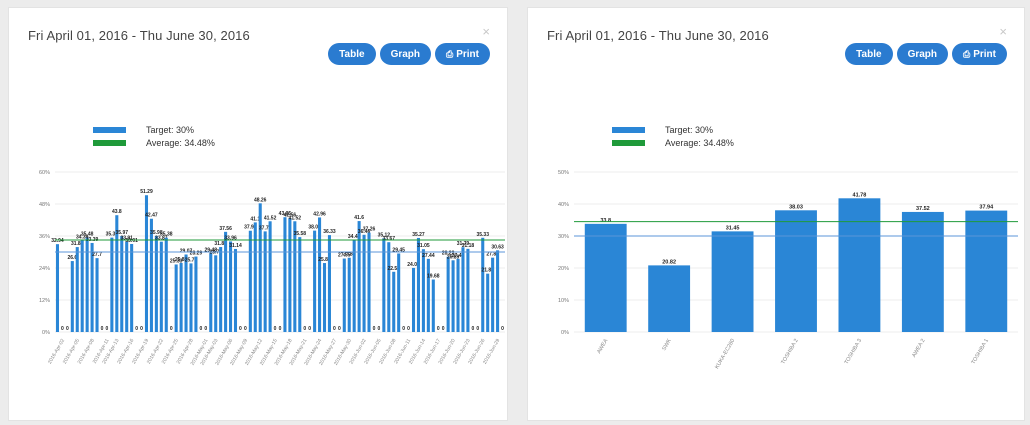  I want to click on chart-legend: Target: 30% Average: 34.48%, so click(673, 136).